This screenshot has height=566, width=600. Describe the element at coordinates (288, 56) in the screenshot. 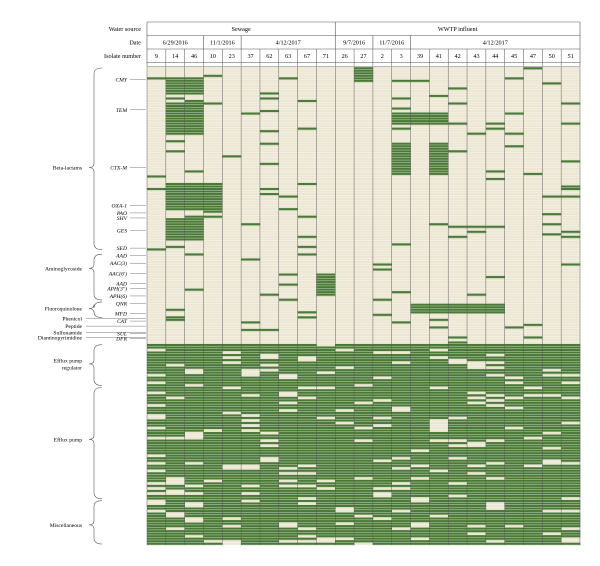

I see `isolate-number: 63` at that location.